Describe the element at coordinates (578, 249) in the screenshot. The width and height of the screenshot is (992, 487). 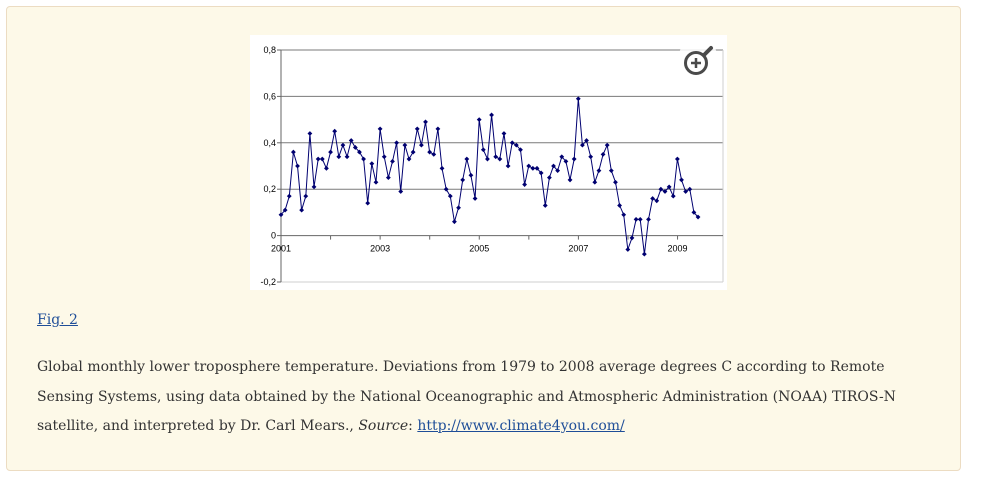
I see `x-tick-label: 2007` at that location.